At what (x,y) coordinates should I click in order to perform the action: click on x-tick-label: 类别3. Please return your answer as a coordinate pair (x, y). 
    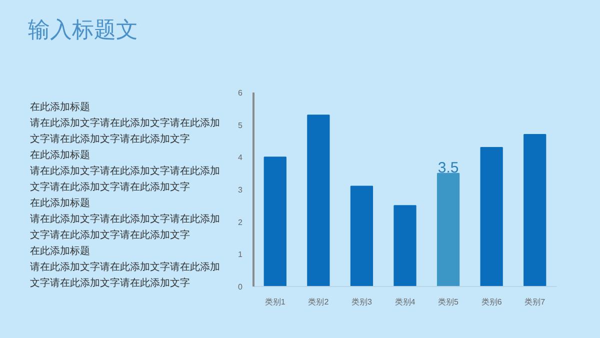
    Looking at the image, I should click on (361, 302).